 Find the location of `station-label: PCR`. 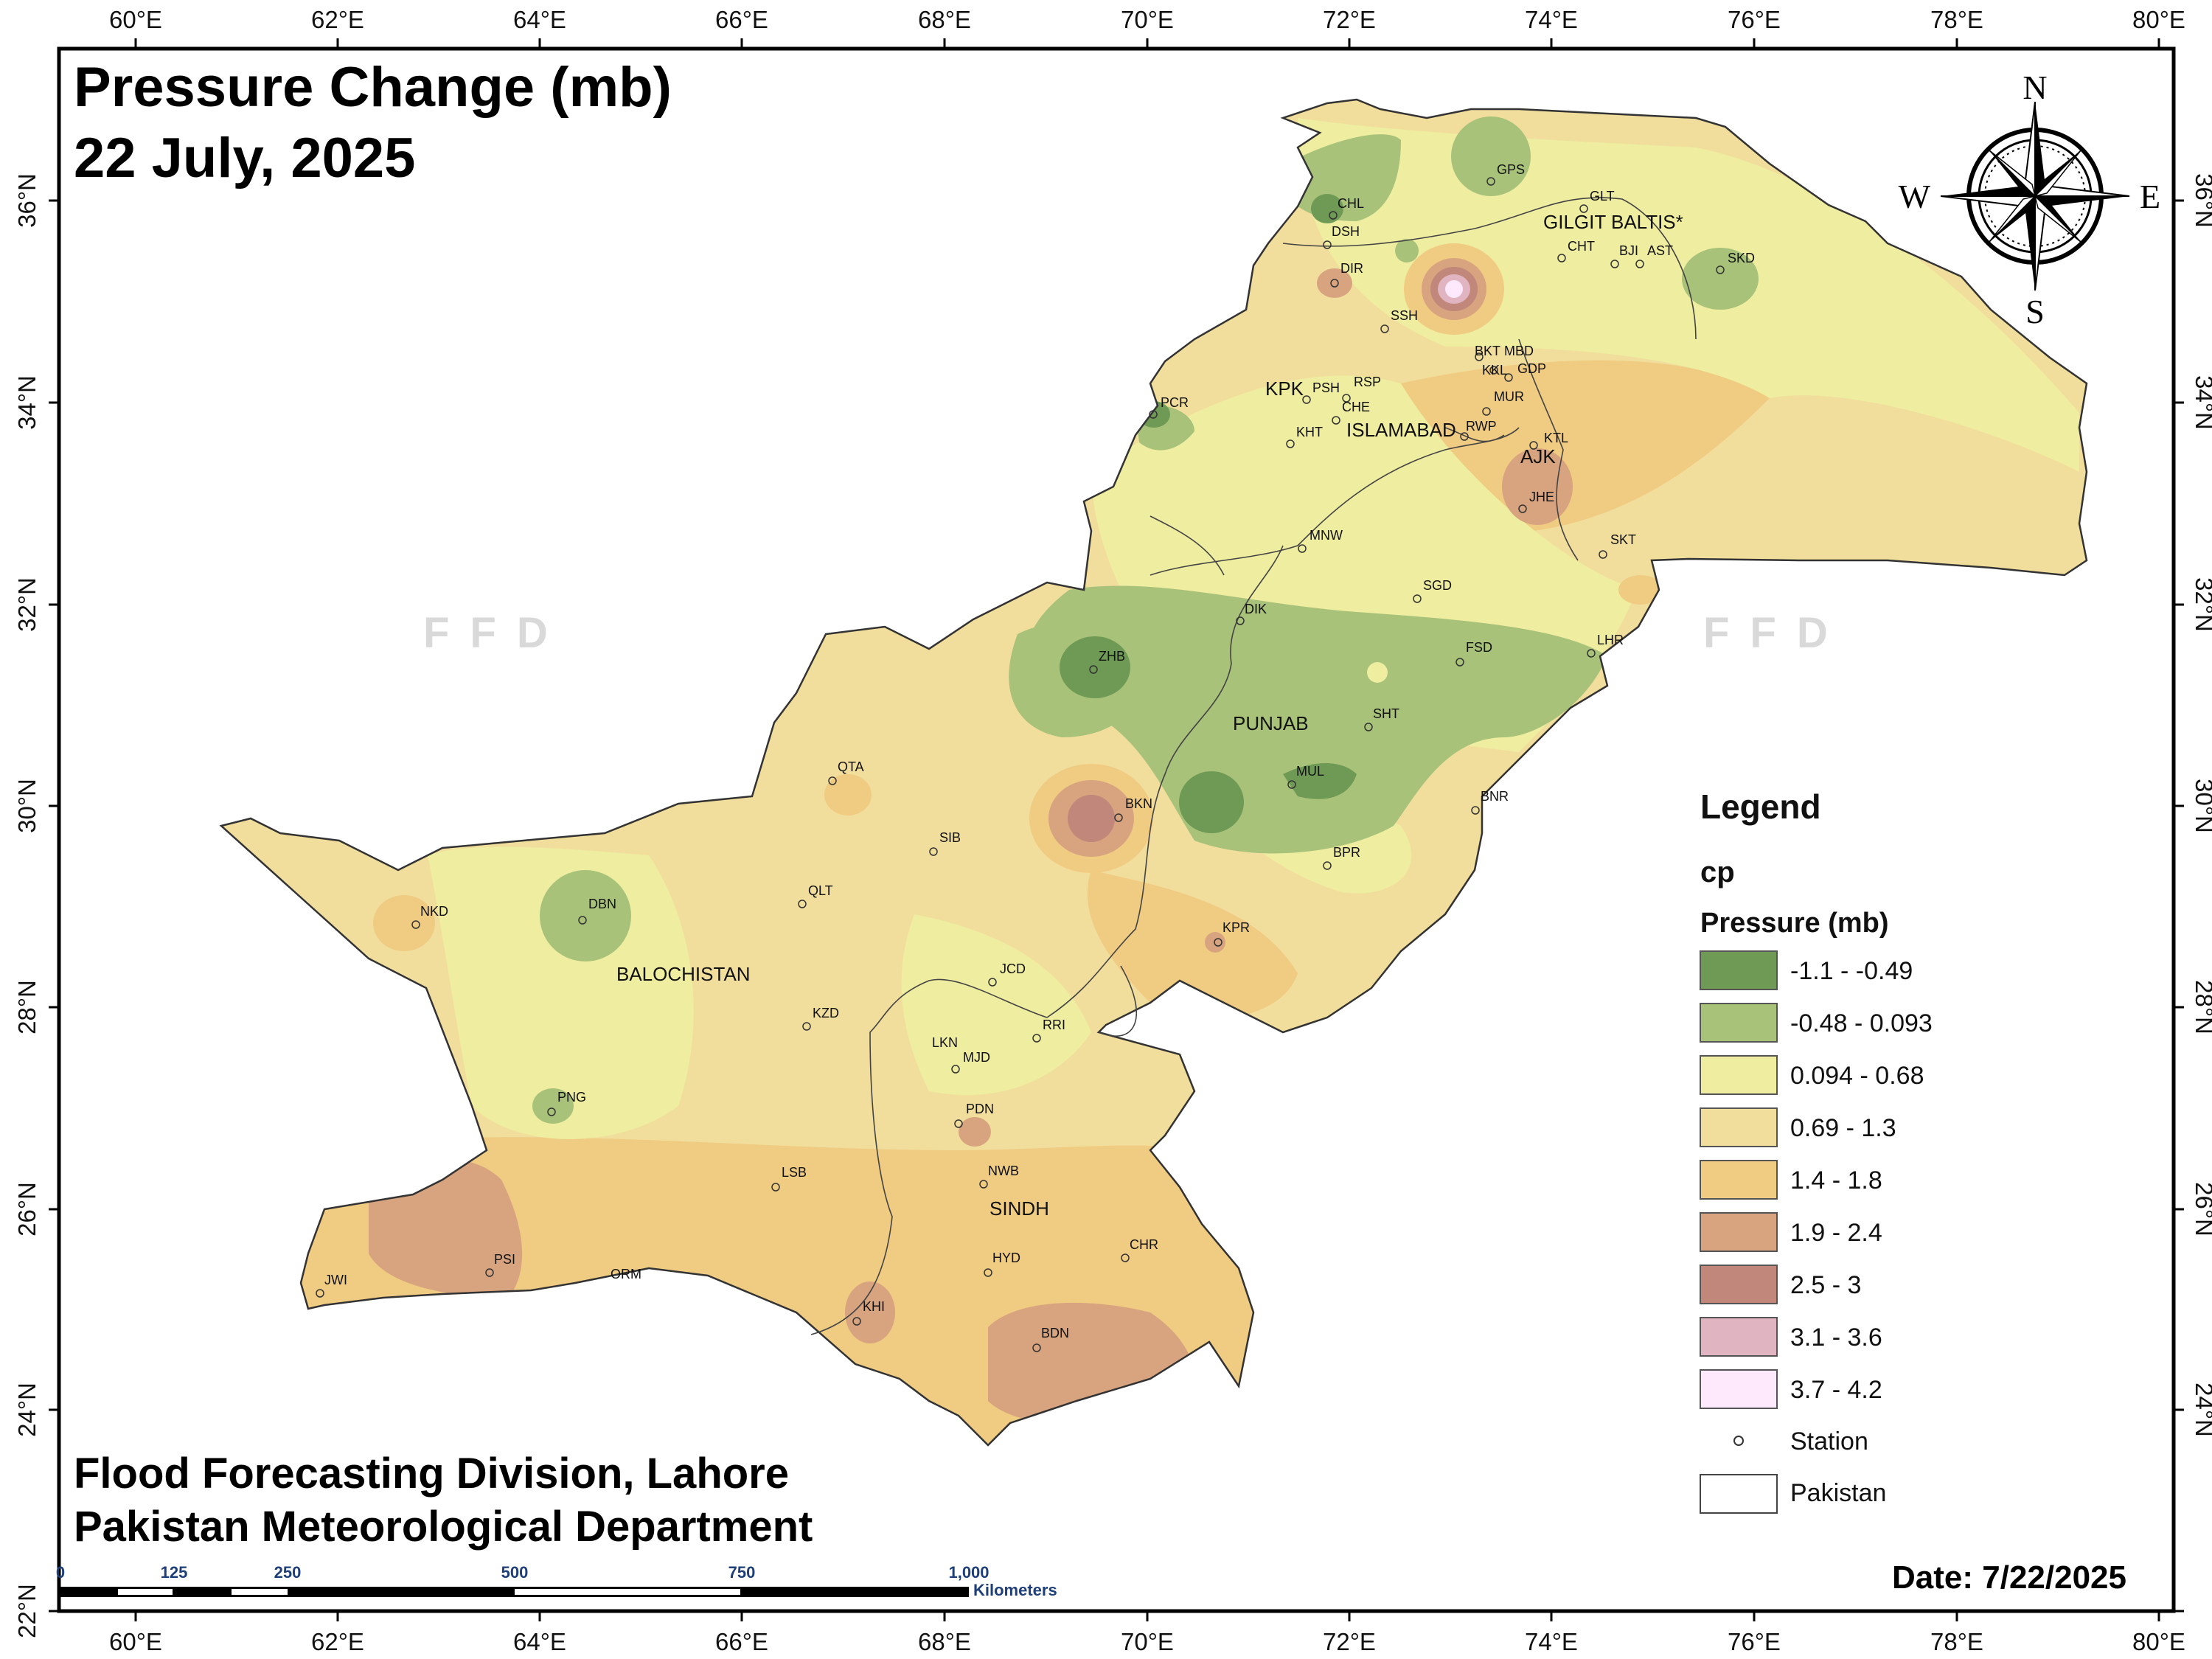

station-label: PCR is located at coordinates (1175, 402).